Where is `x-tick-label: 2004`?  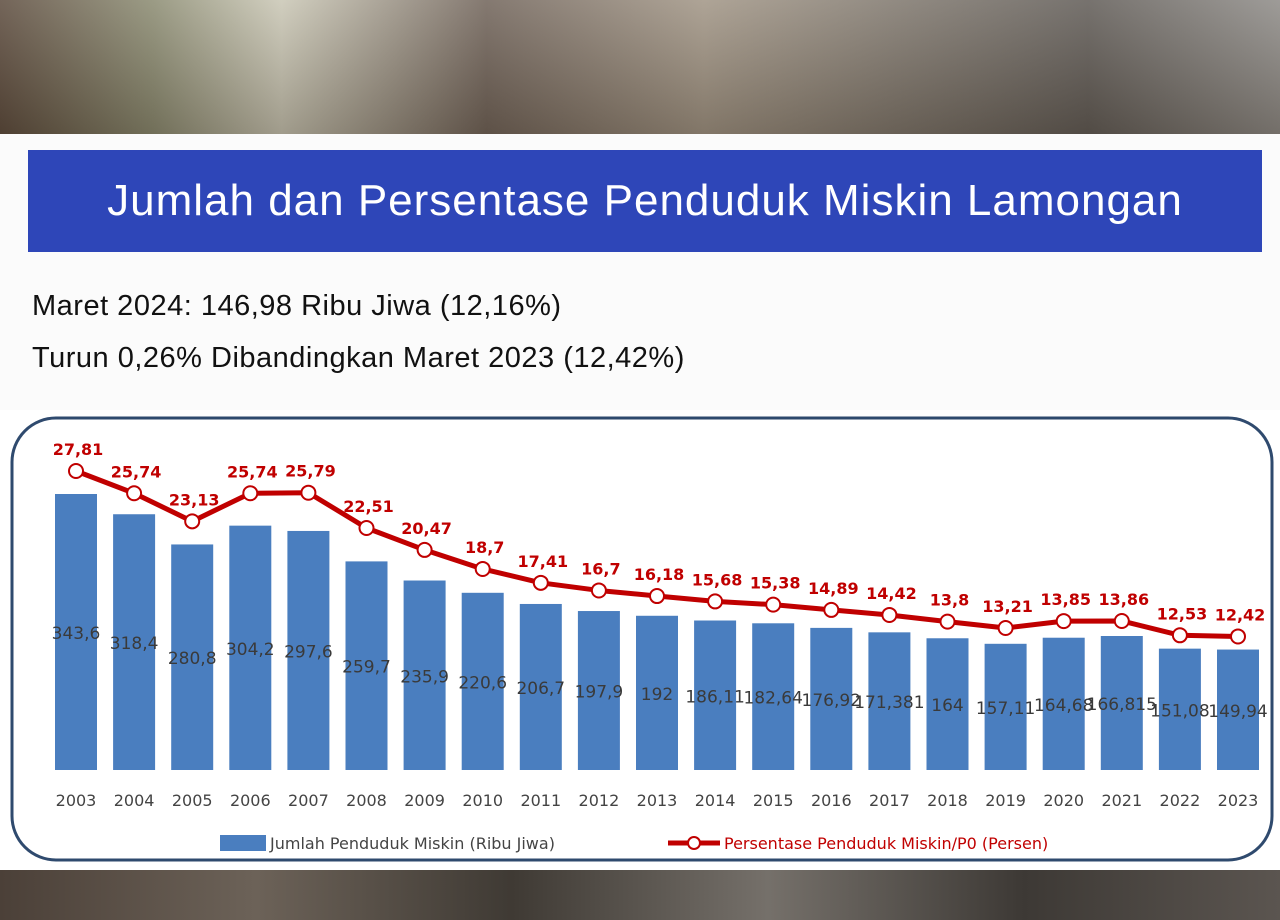
x-tick-label: 2004 is located at coordinates (134, 800).